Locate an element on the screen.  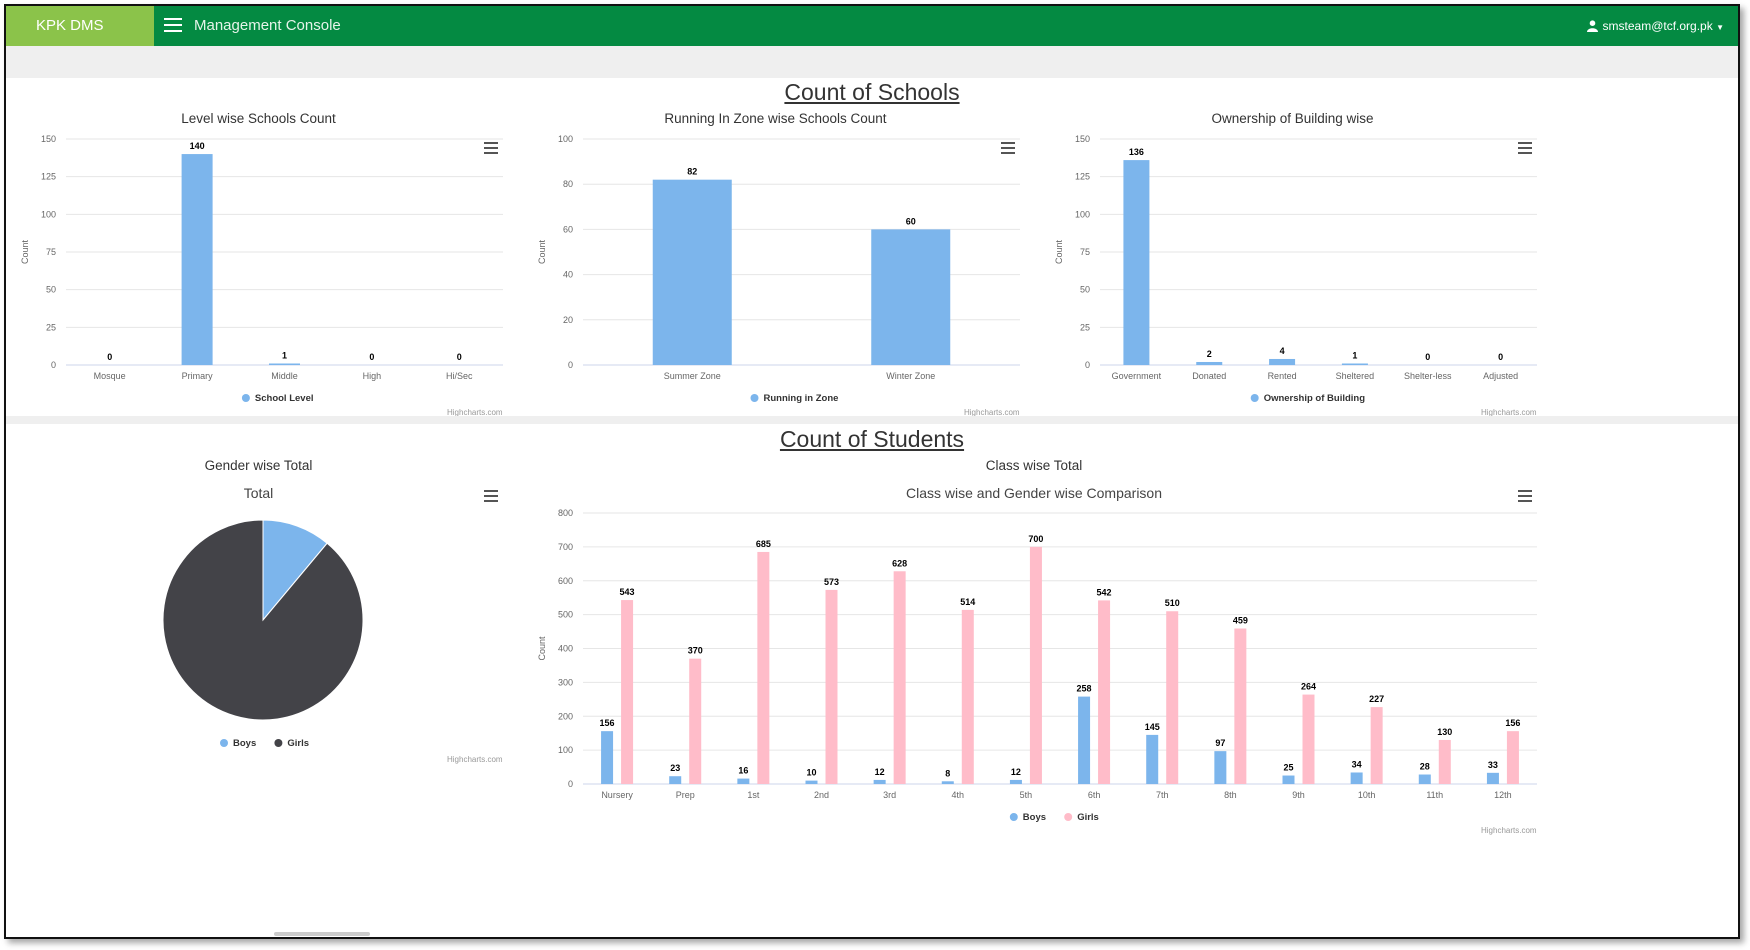
y-tick-label: 150 is located at coordinates (48, 139).